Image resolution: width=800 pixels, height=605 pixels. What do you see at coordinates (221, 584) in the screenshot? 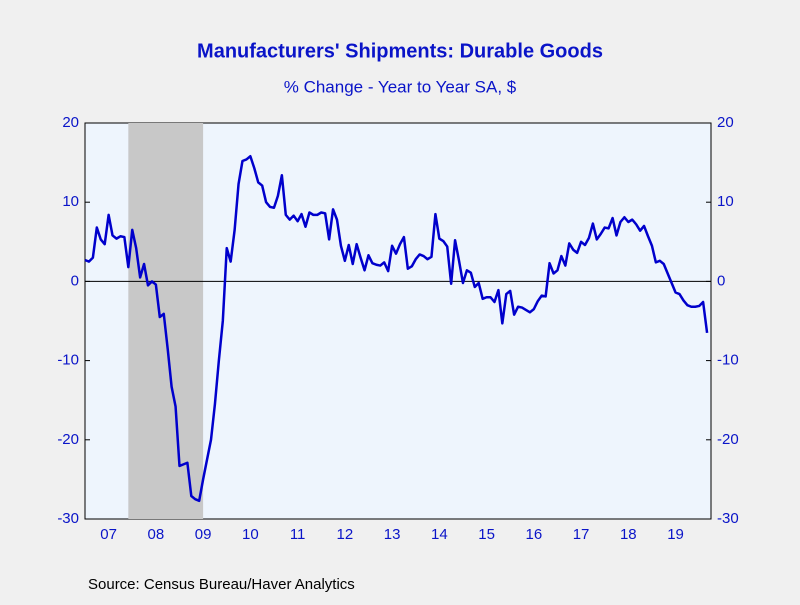
I see `source-note: Source: Census Bureau/Haver Analytics` at bounding box center [221, 584].